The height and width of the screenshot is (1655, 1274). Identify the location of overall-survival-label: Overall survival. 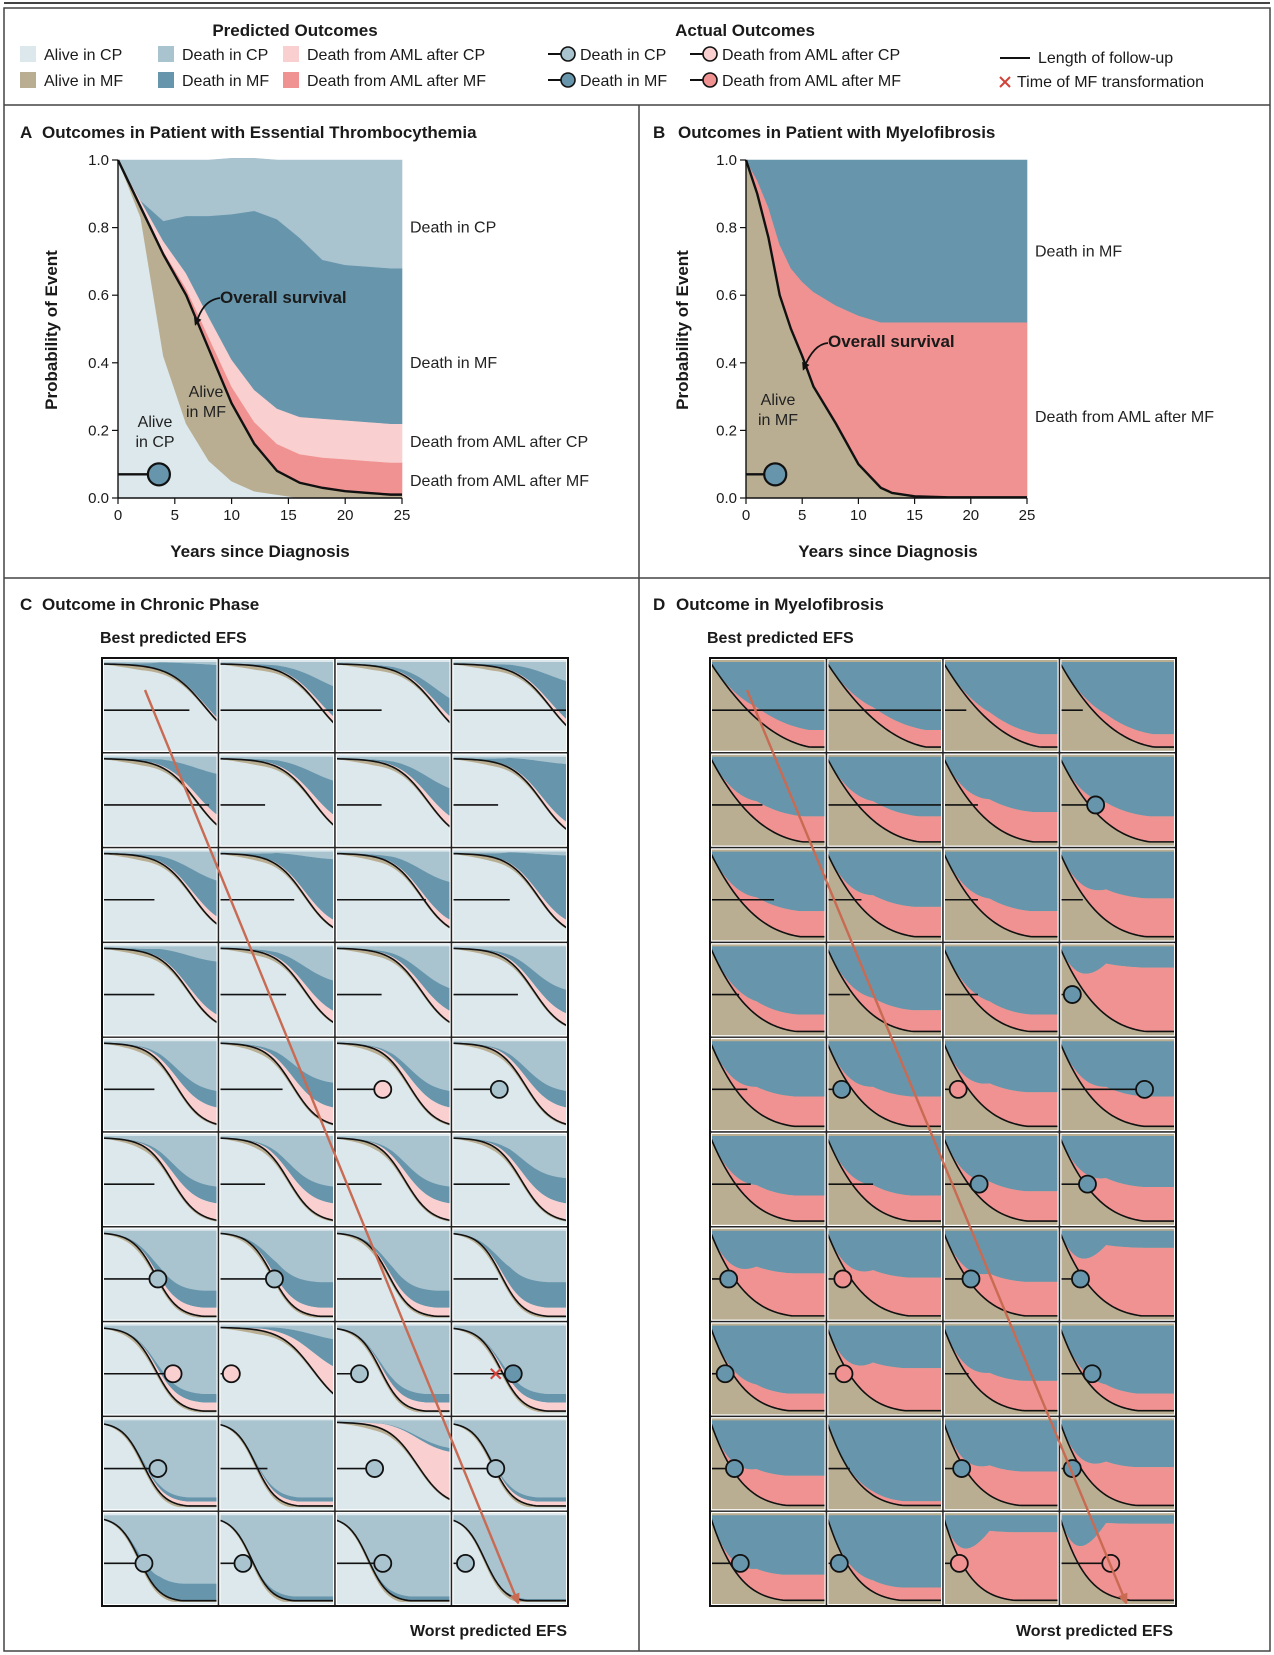
(283, 297).